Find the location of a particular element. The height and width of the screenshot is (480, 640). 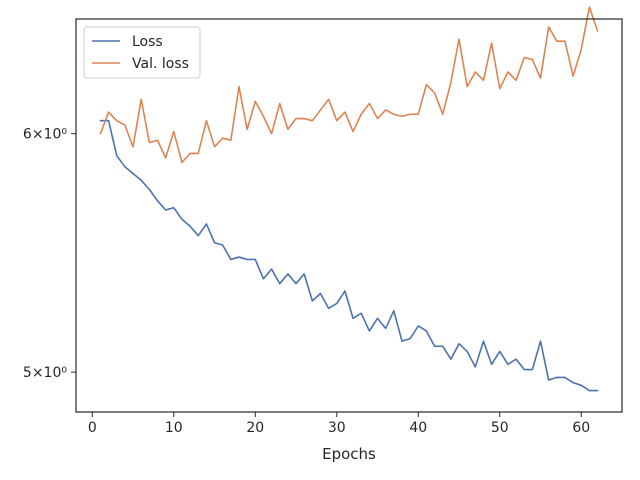

x-tick-label: 0 is located at coordinates (92, 428).